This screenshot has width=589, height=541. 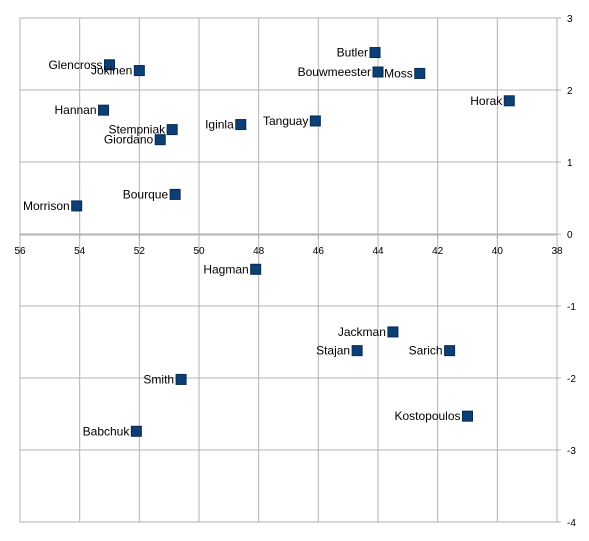 I want to click on y-tick-label: 3, so click(x=570, y=19).